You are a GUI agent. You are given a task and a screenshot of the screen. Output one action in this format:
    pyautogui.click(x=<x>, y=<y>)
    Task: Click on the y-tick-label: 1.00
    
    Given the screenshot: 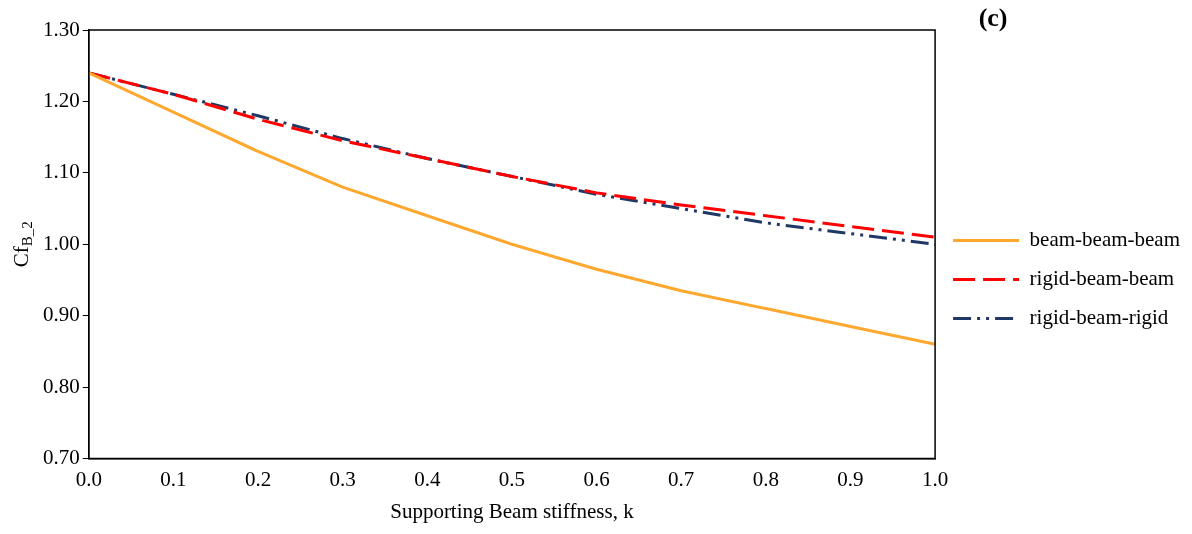 What is the action you would take?
    pyautogui.click(x=61, y=242)
    